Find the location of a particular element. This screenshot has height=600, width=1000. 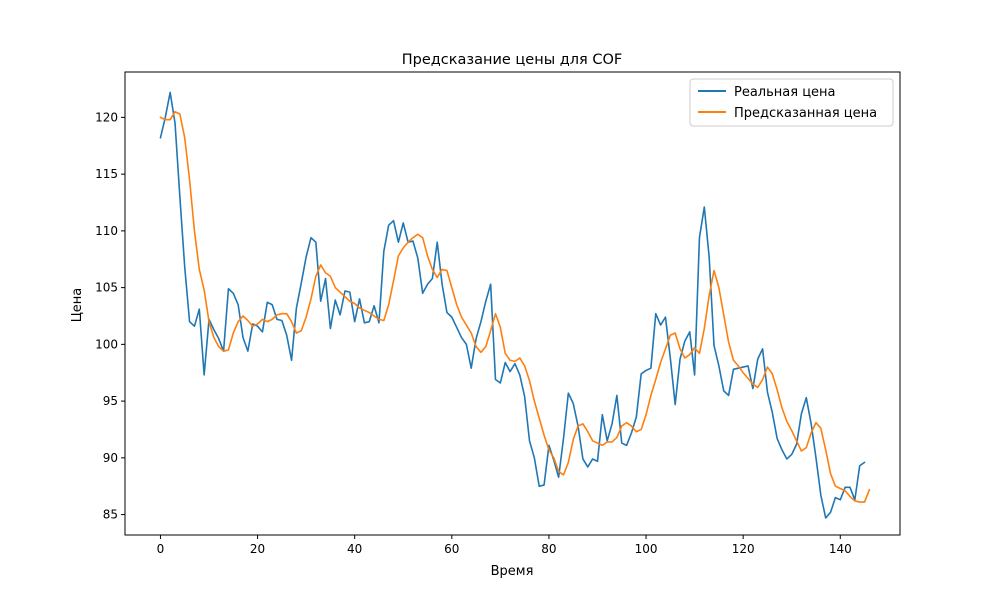

x-tick-label: 120 is located at coordinates (743, 549).